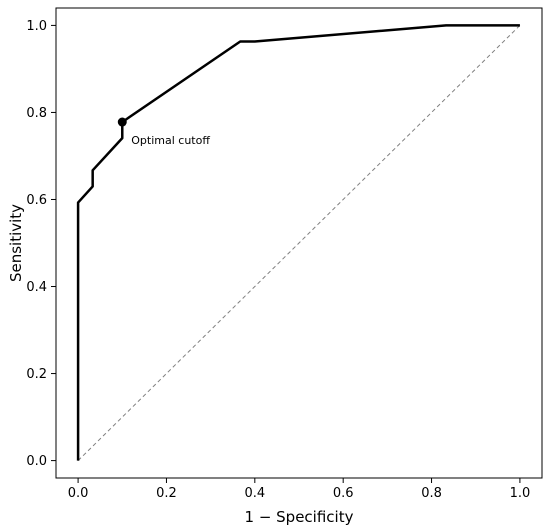 The image size is (550, 531). I want to click on x-tick-label: 0.8, so click(431, 493).